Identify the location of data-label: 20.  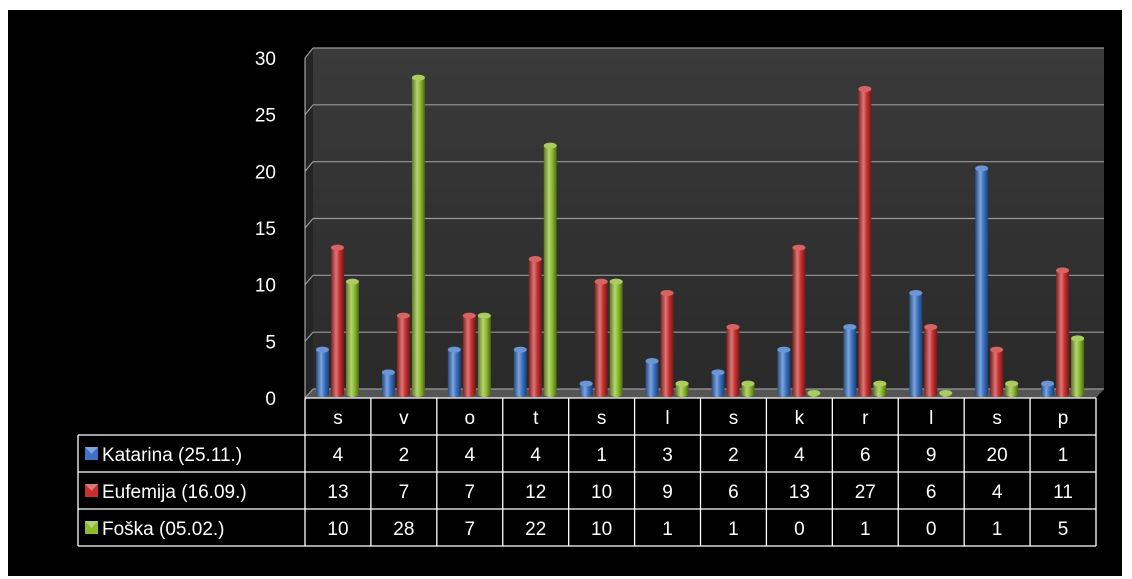
(997, 455).